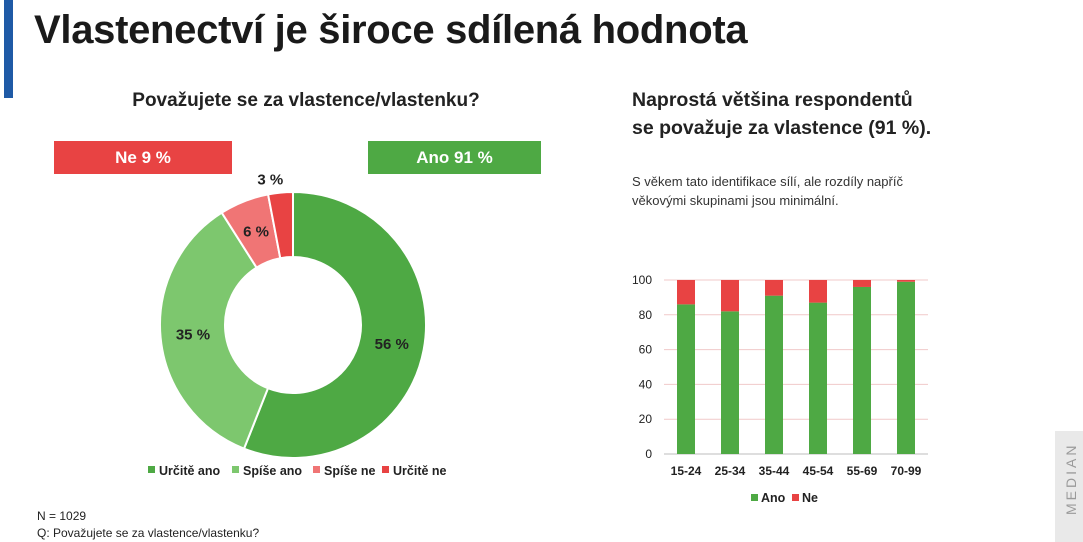  Describe the element at coordinates (62, 516) in the screenshot. I see `footnote-n: N = 1029` at that location.